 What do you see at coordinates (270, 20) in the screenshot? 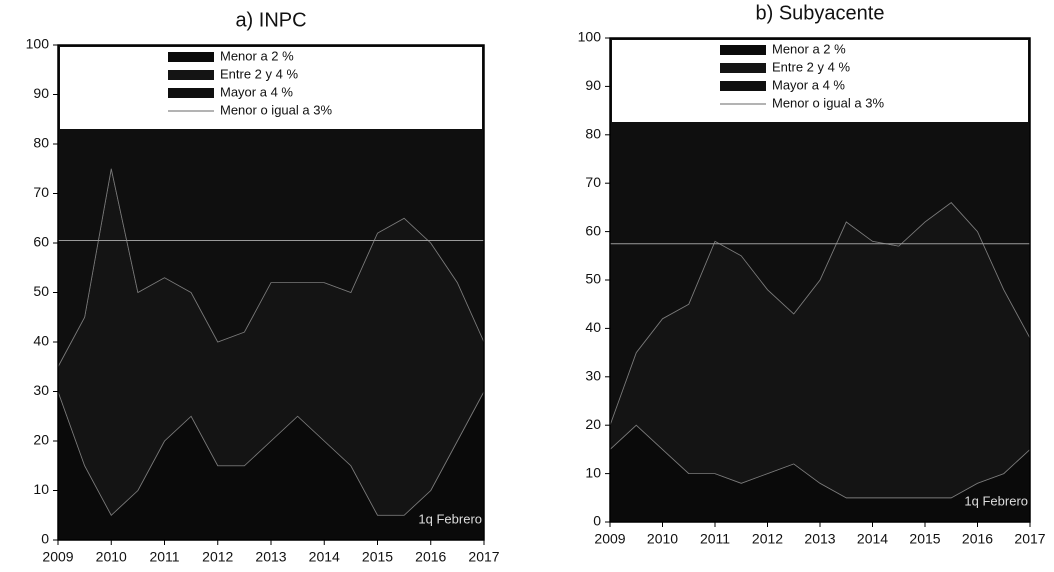
I see `chart-title: a) INPC` at bounding box center [270, 20].